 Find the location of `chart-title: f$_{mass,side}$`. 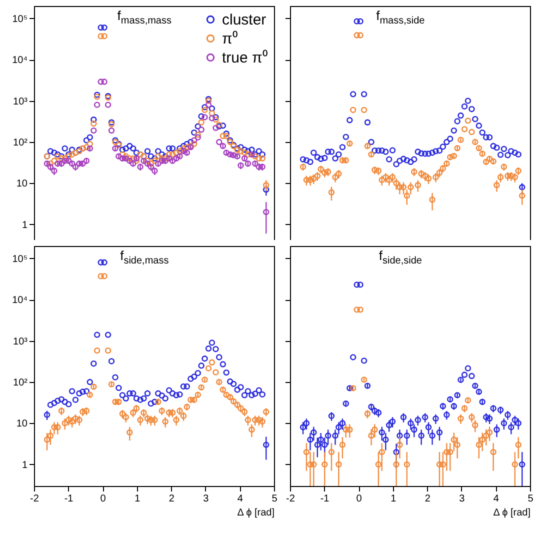

chart-title: f$_{mass,side}$ is located at coordinates (400, 17).